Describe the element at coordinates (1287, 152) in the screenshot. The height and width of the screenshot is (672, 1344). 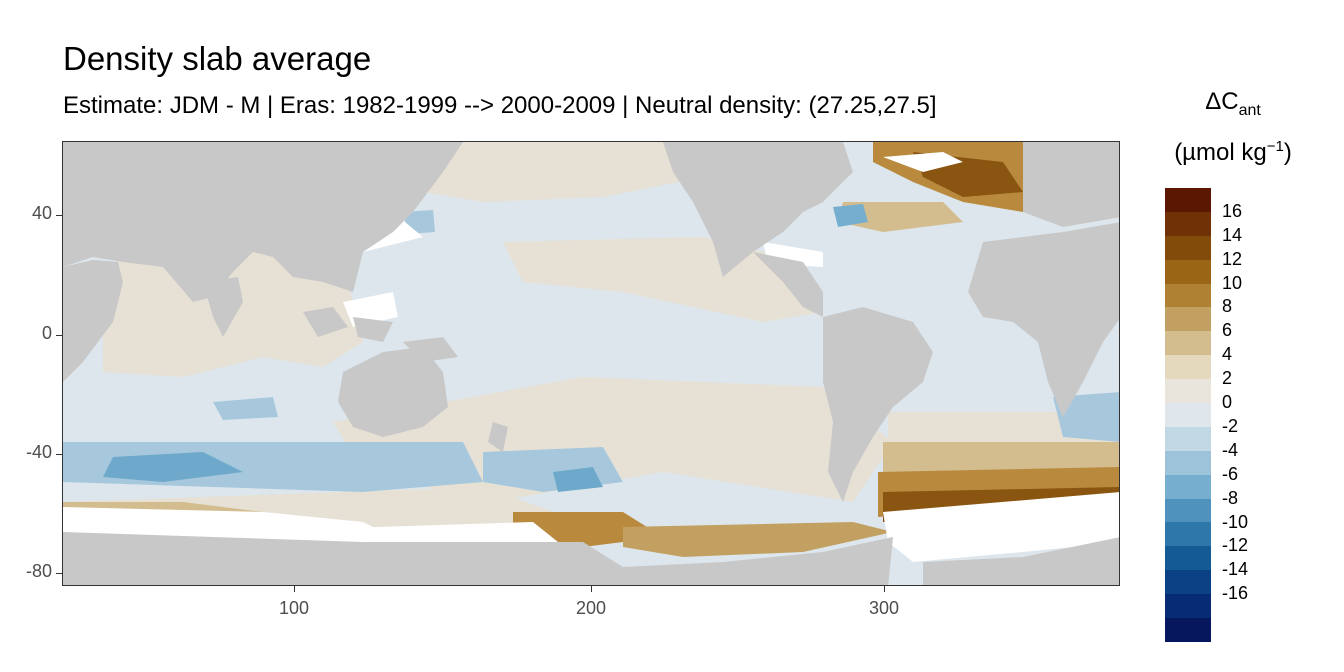
I see `legend-unit-right: )` at that location.